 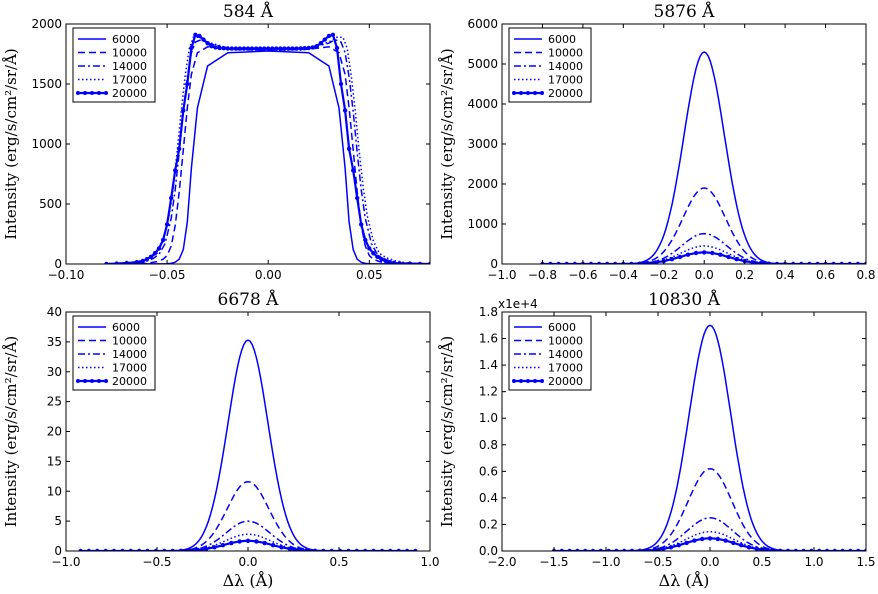 What do you see at coordinates (565, 341) in the screenshot?
I see `legend-label: 10000` at bounding box center [565, 341].